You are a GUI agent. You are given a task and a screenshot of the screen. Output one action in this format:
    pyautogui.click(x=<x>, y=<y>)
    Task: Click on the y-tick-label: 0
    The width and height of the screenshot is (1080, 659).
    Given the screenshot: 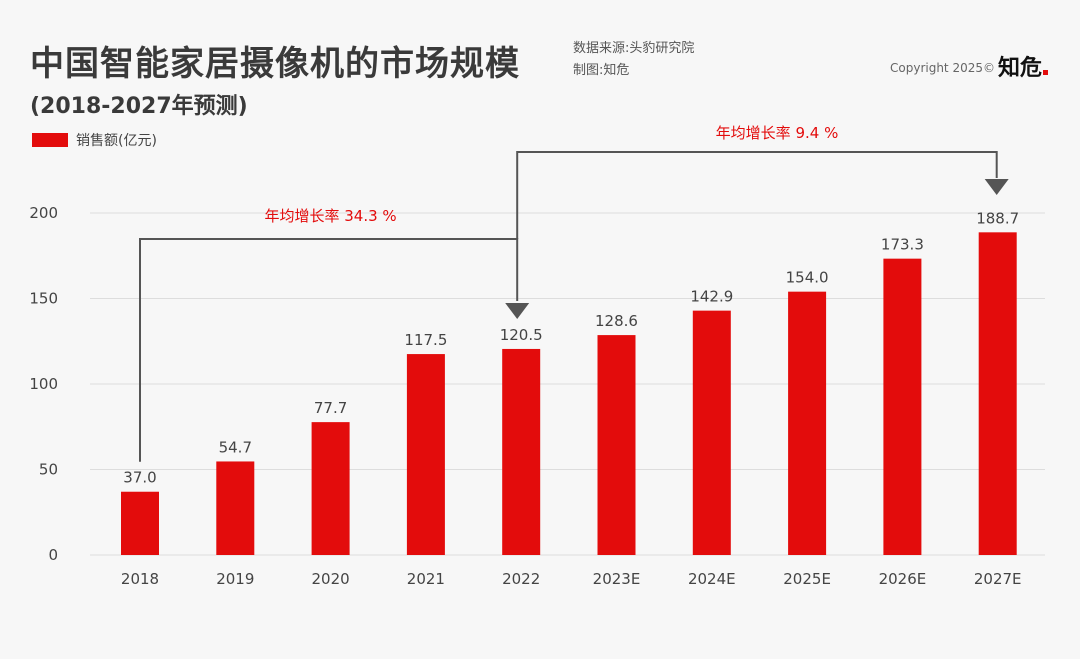 What is the action you would take?
    pyautogui.click(x=53, y=555)
    